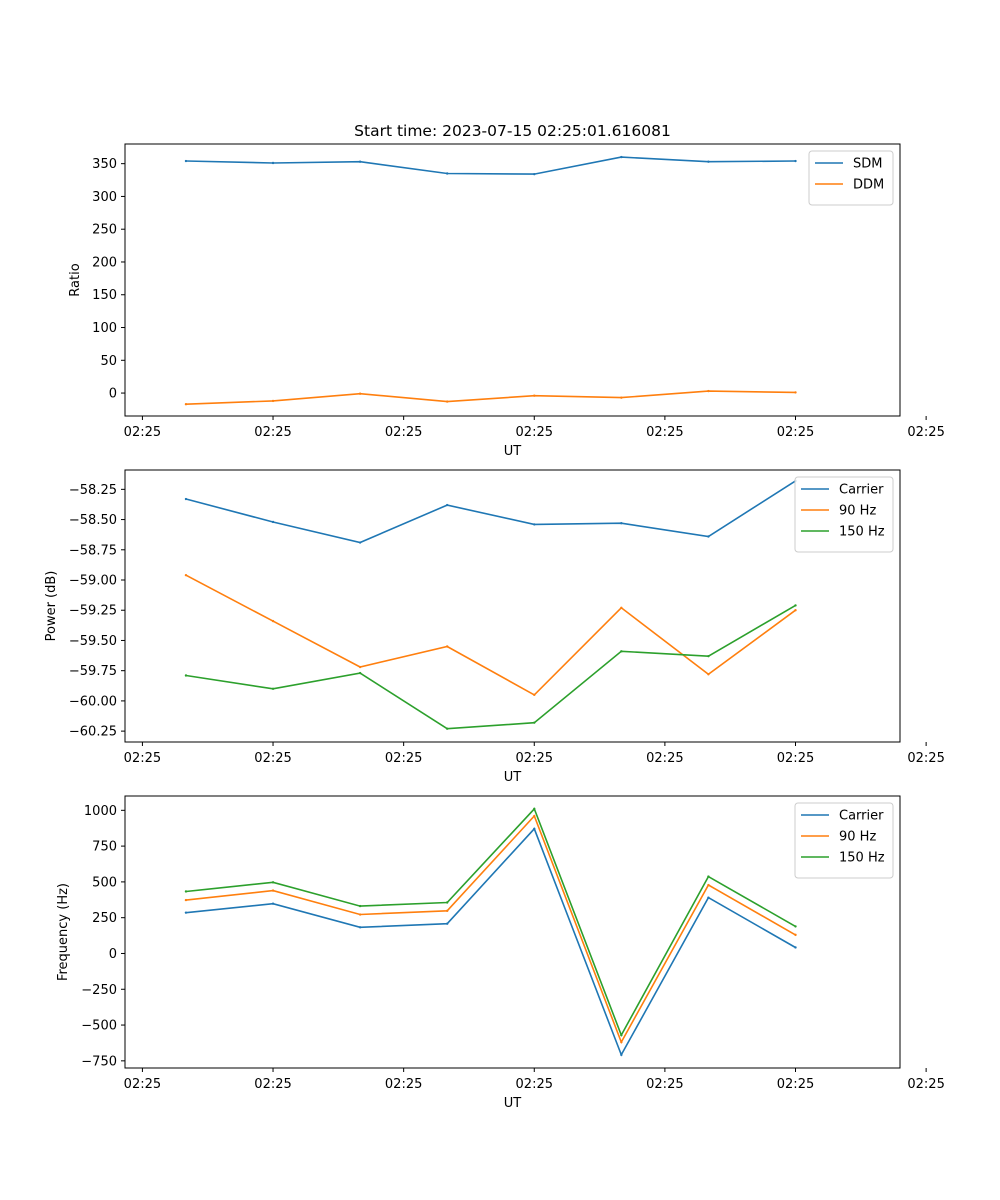 The width and height of the screenshot is (1000, 1200). I want to click on y-tick-label: 50, so click(108, 361).